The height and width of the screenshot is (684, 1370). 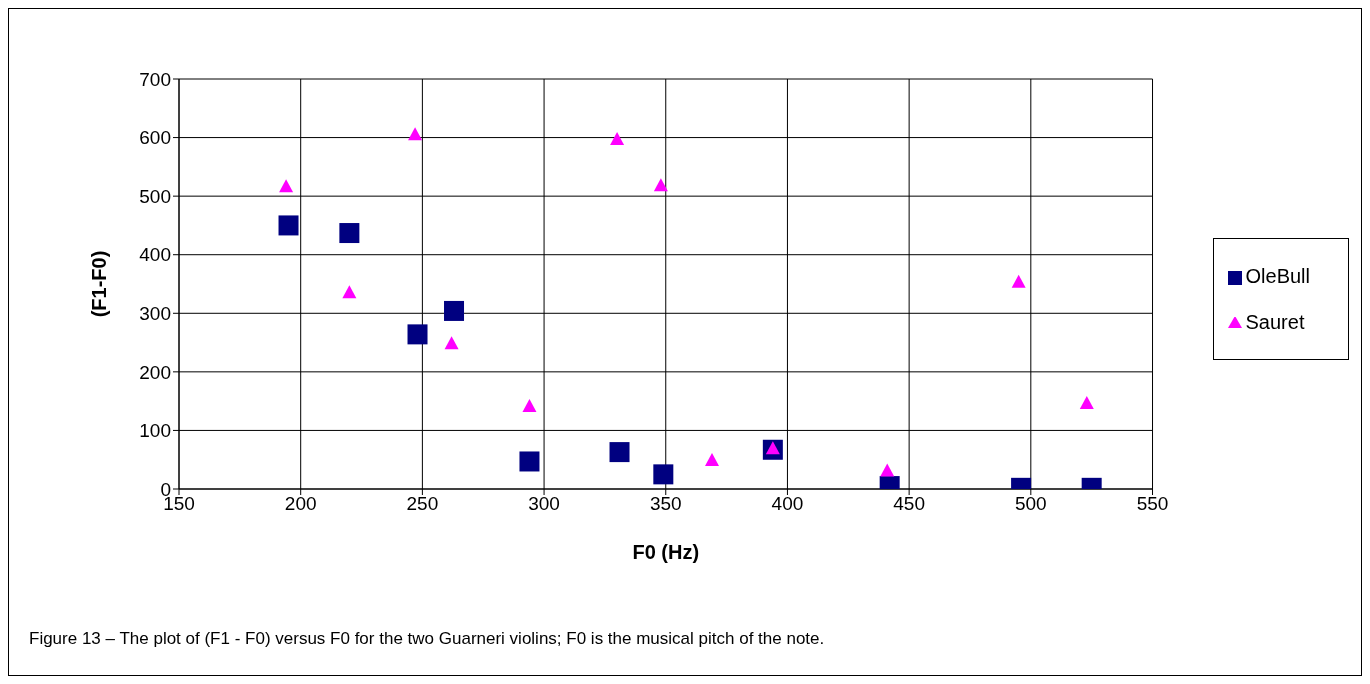 I want to click on legend-label: Sauret, so click(x=1275, y=322).